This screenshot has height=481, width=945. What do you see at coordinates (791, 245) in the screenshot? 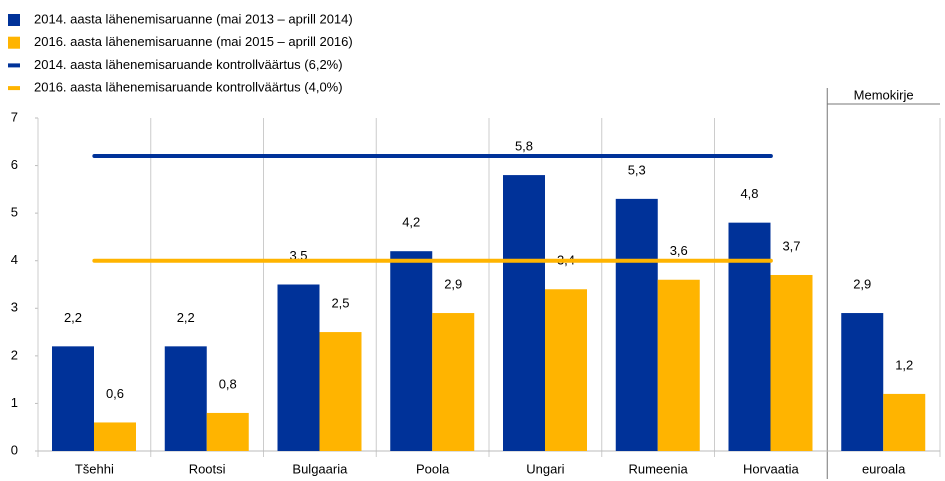
I see `value-label: 3,7` at bounding box center [791, 245].